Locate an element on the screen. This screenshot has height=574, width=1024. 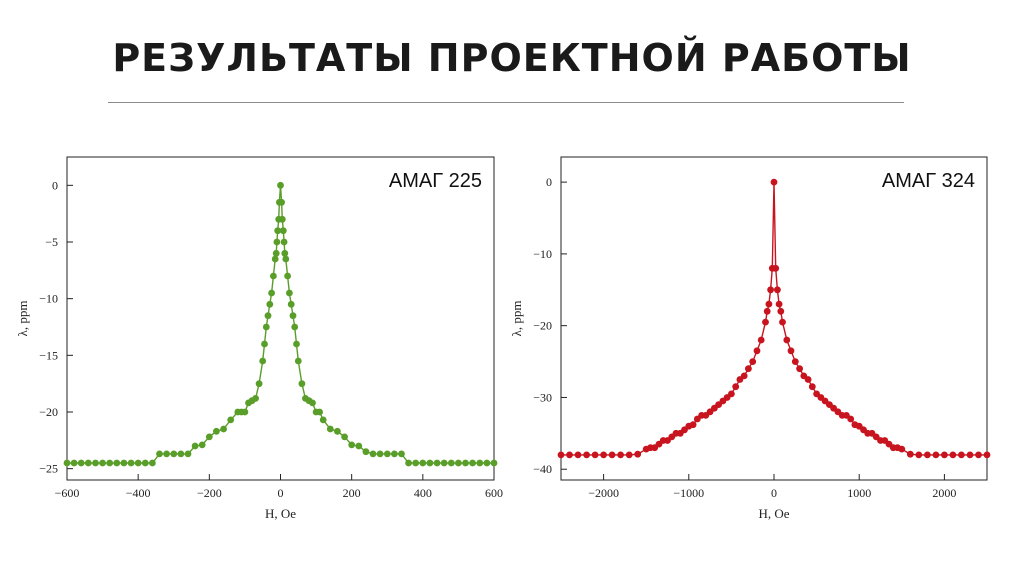
y-tick-label: −15 is located at coordinates (48, 355).